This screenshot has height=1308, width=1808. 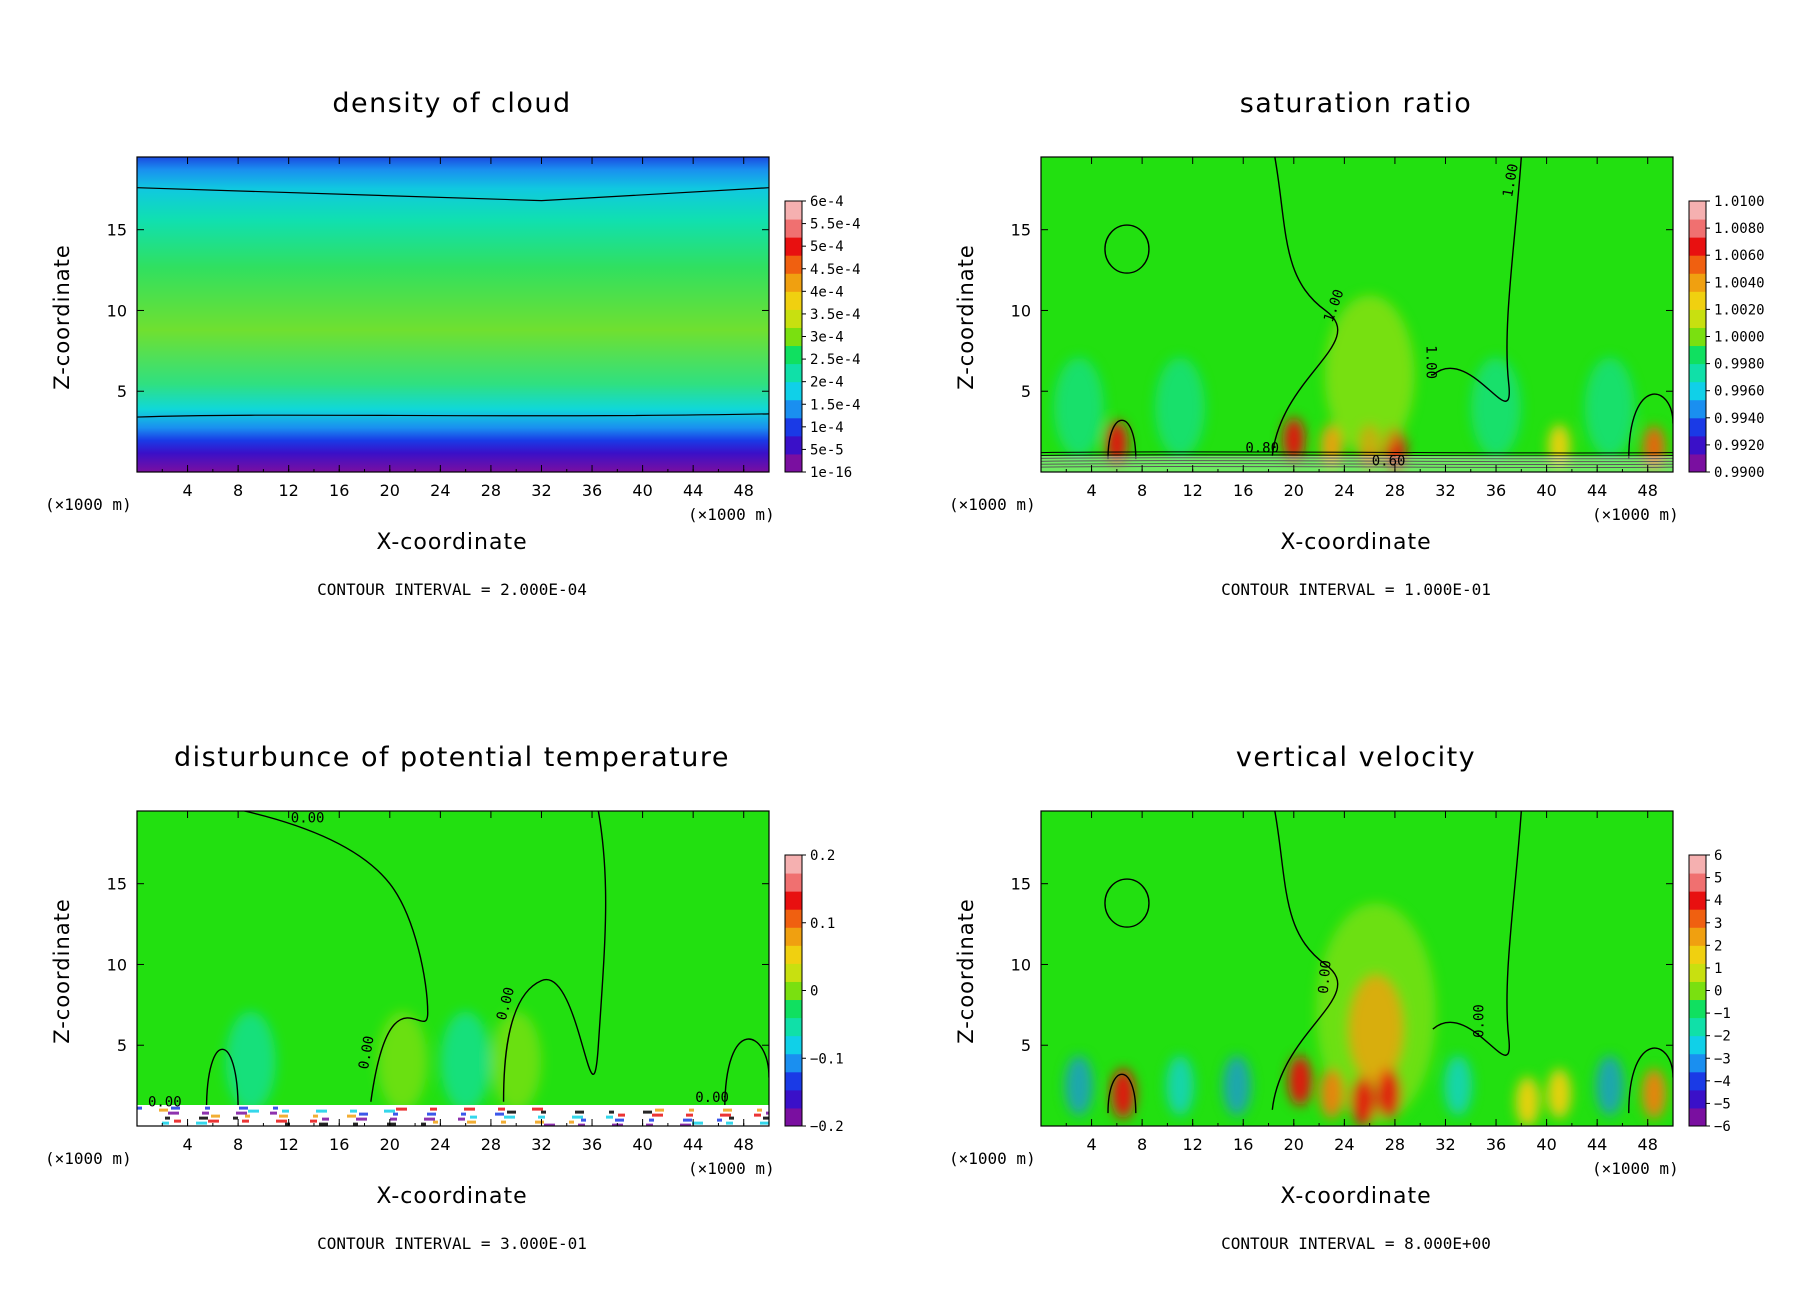 What do you see at coordinates (1739, 392) in the screenshot?
I see `colorbar-label: 0.9960` at bounding box center [1739, 392].